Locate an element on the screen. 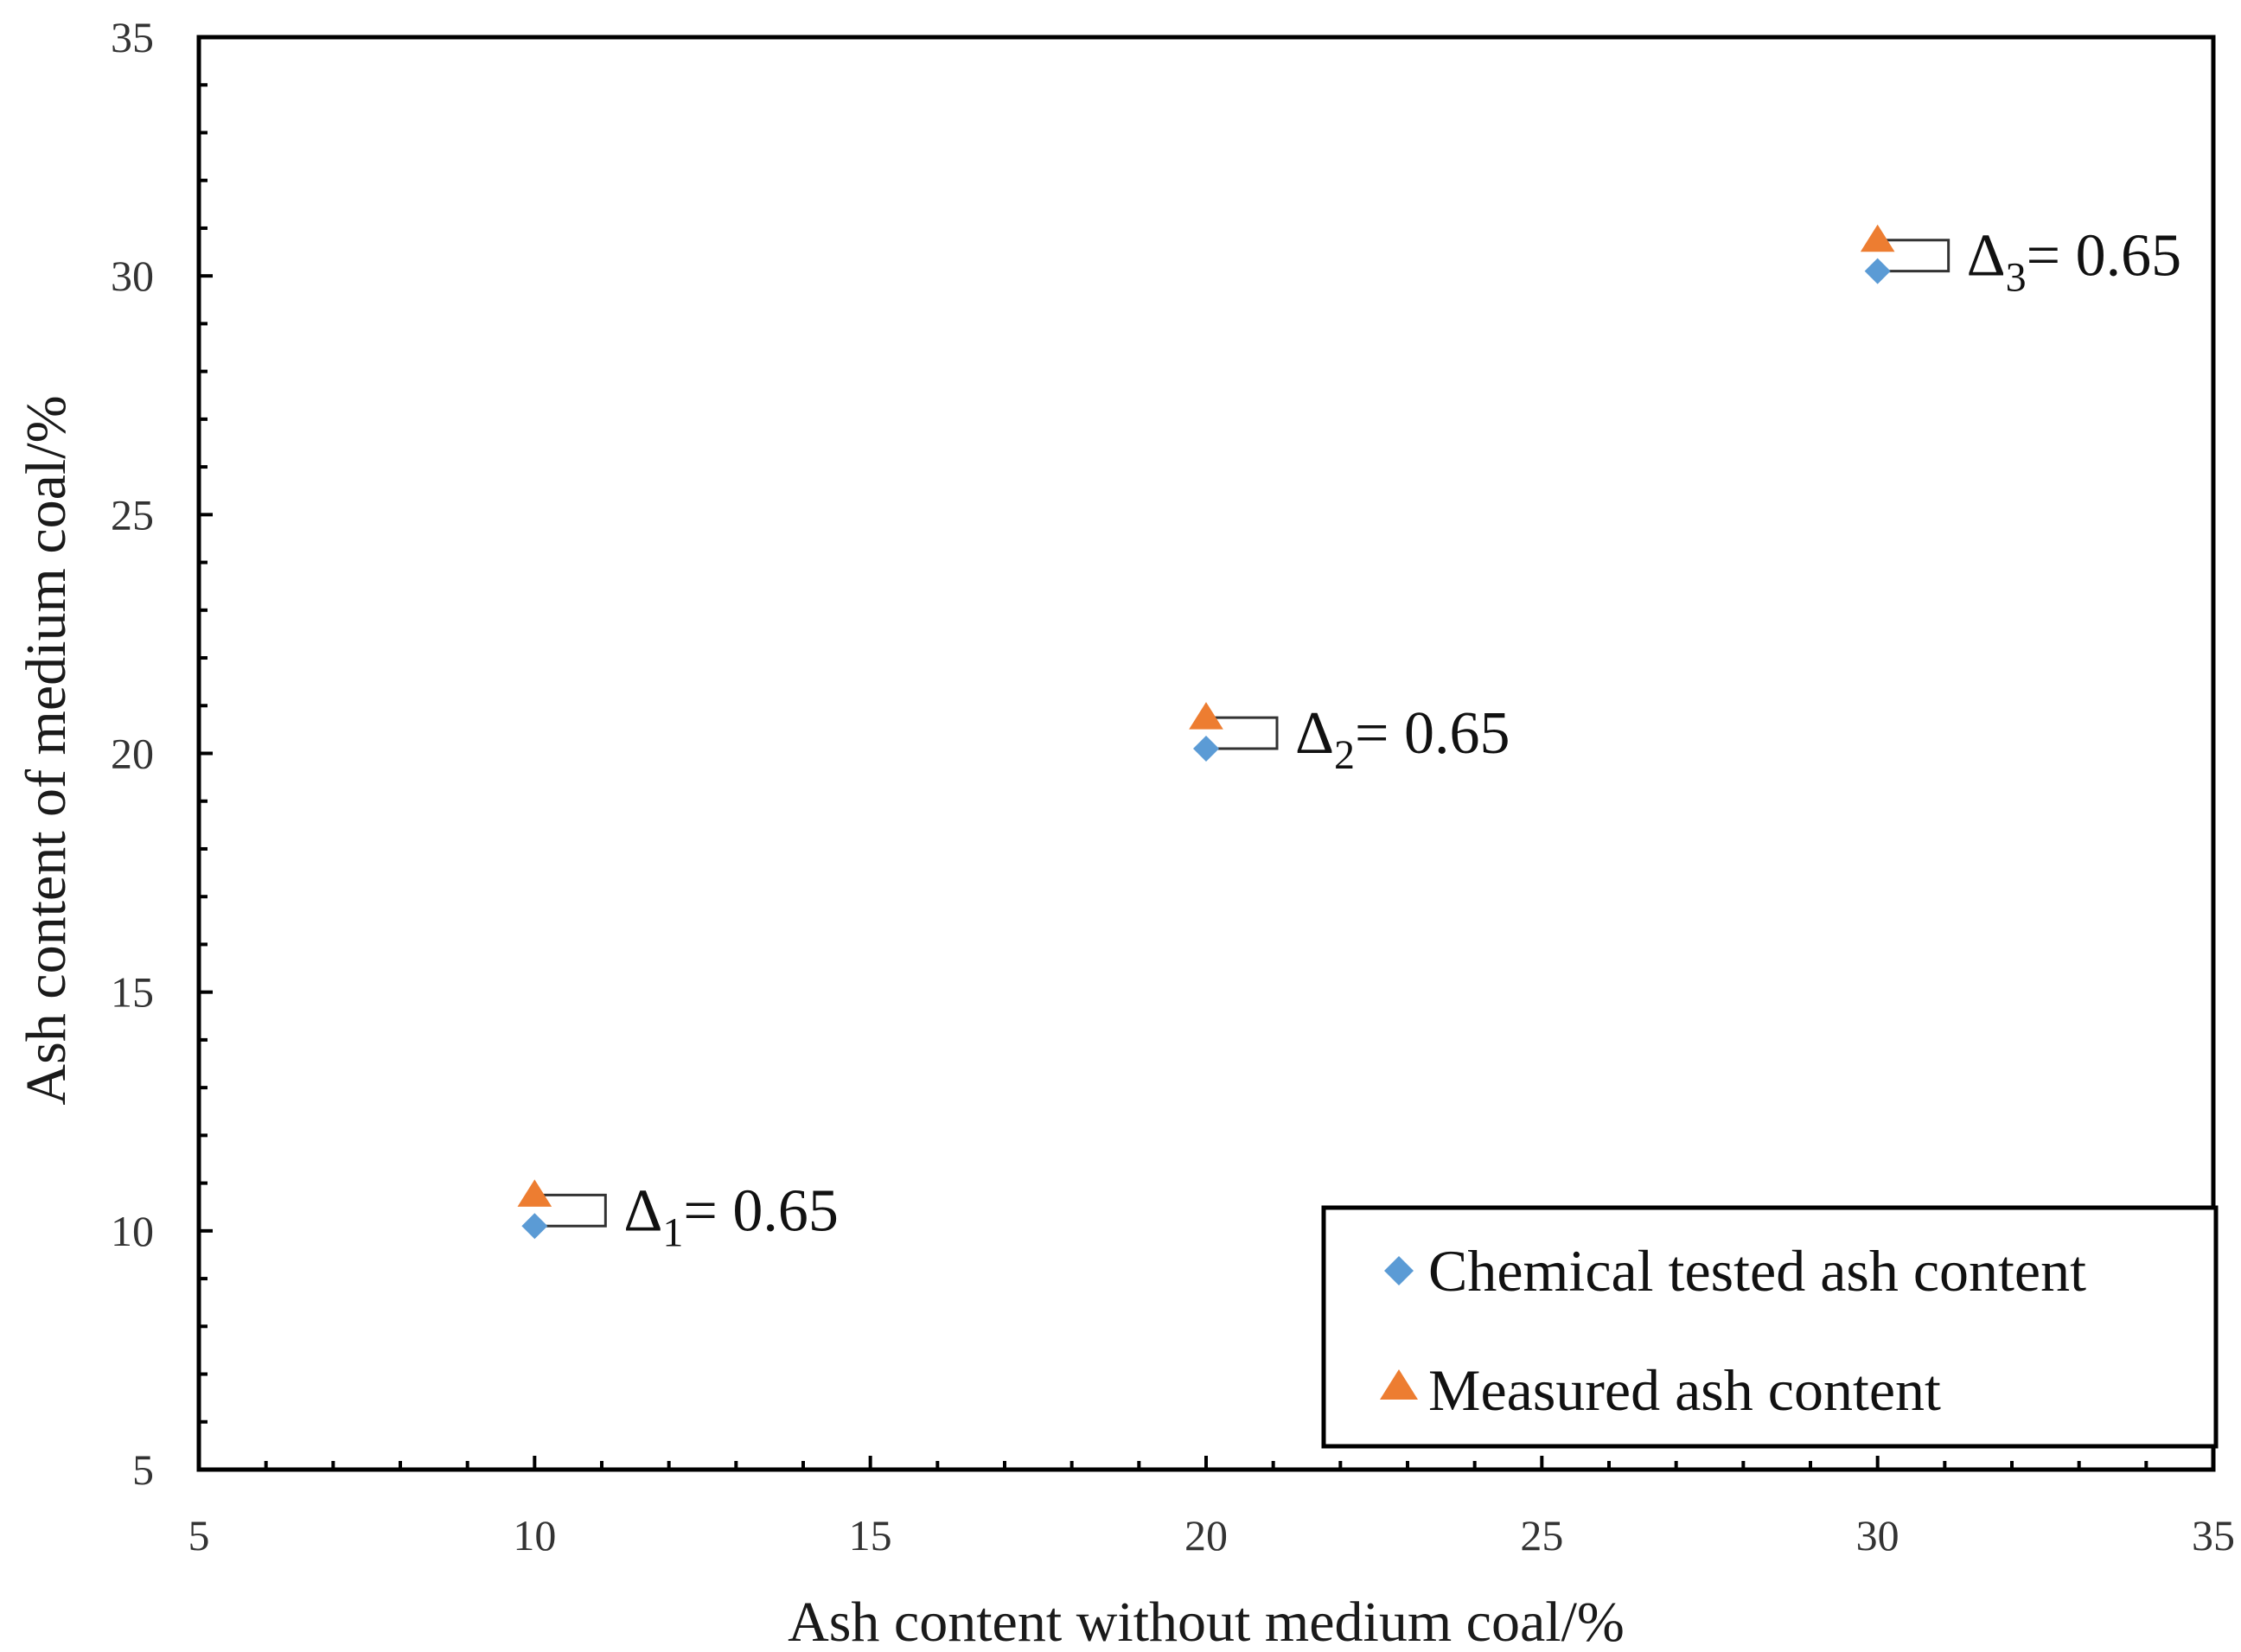 The width and height of the screenshot is (2241, 1652). y-tick-label: 5 is located at coordinates (143, 1469).